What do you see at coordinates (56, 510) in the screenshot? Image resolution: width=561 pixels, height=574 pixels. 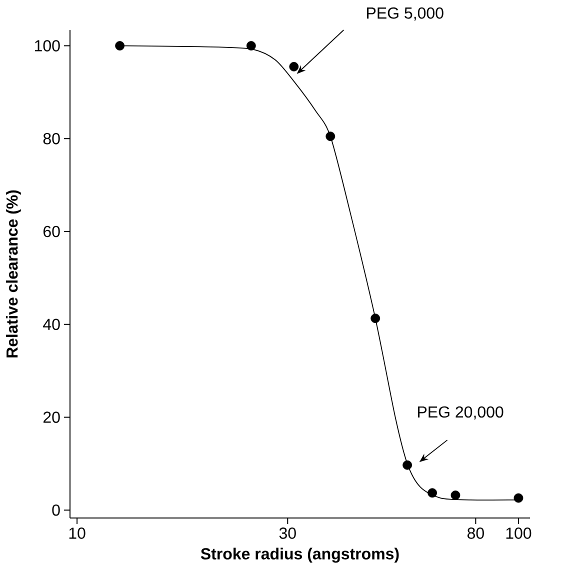 I see `y-tick-label: 0` at bounding box center [56, 510].